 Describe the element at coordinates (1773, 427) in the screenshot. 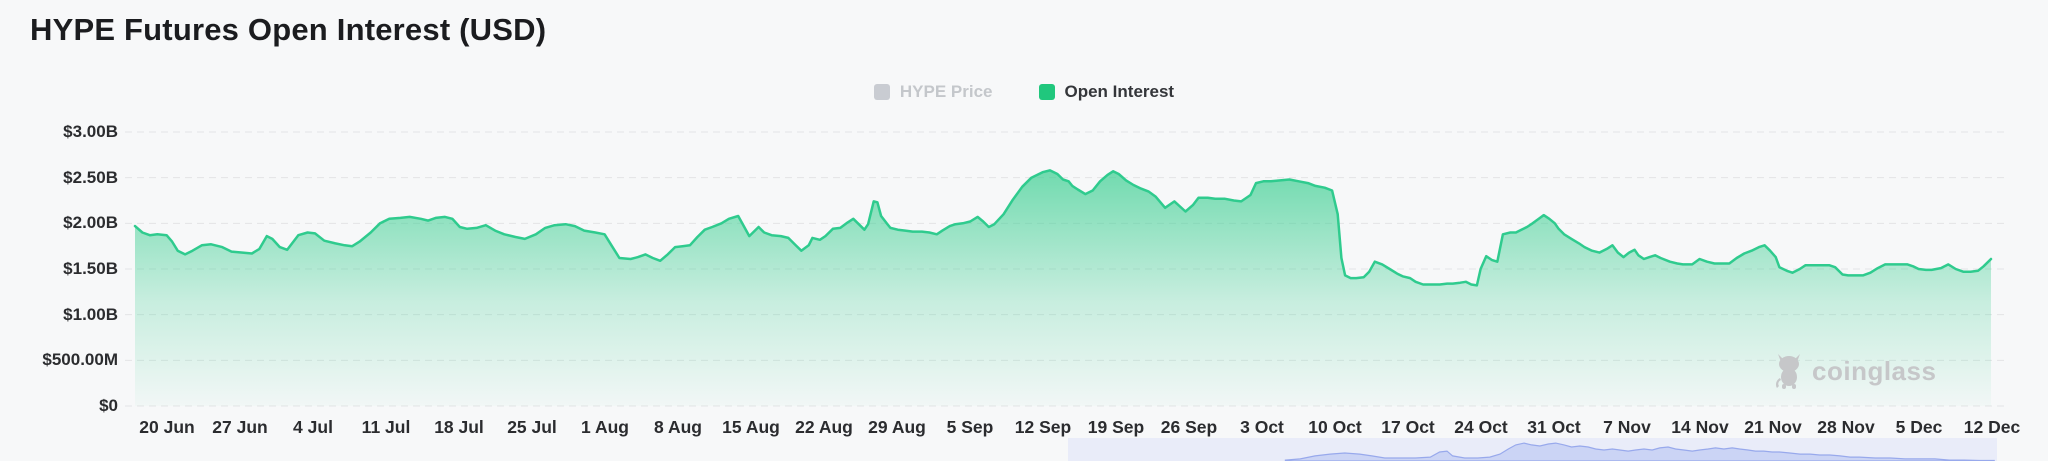

I see `x-axis-tick-label: 21 Nov` at that location.